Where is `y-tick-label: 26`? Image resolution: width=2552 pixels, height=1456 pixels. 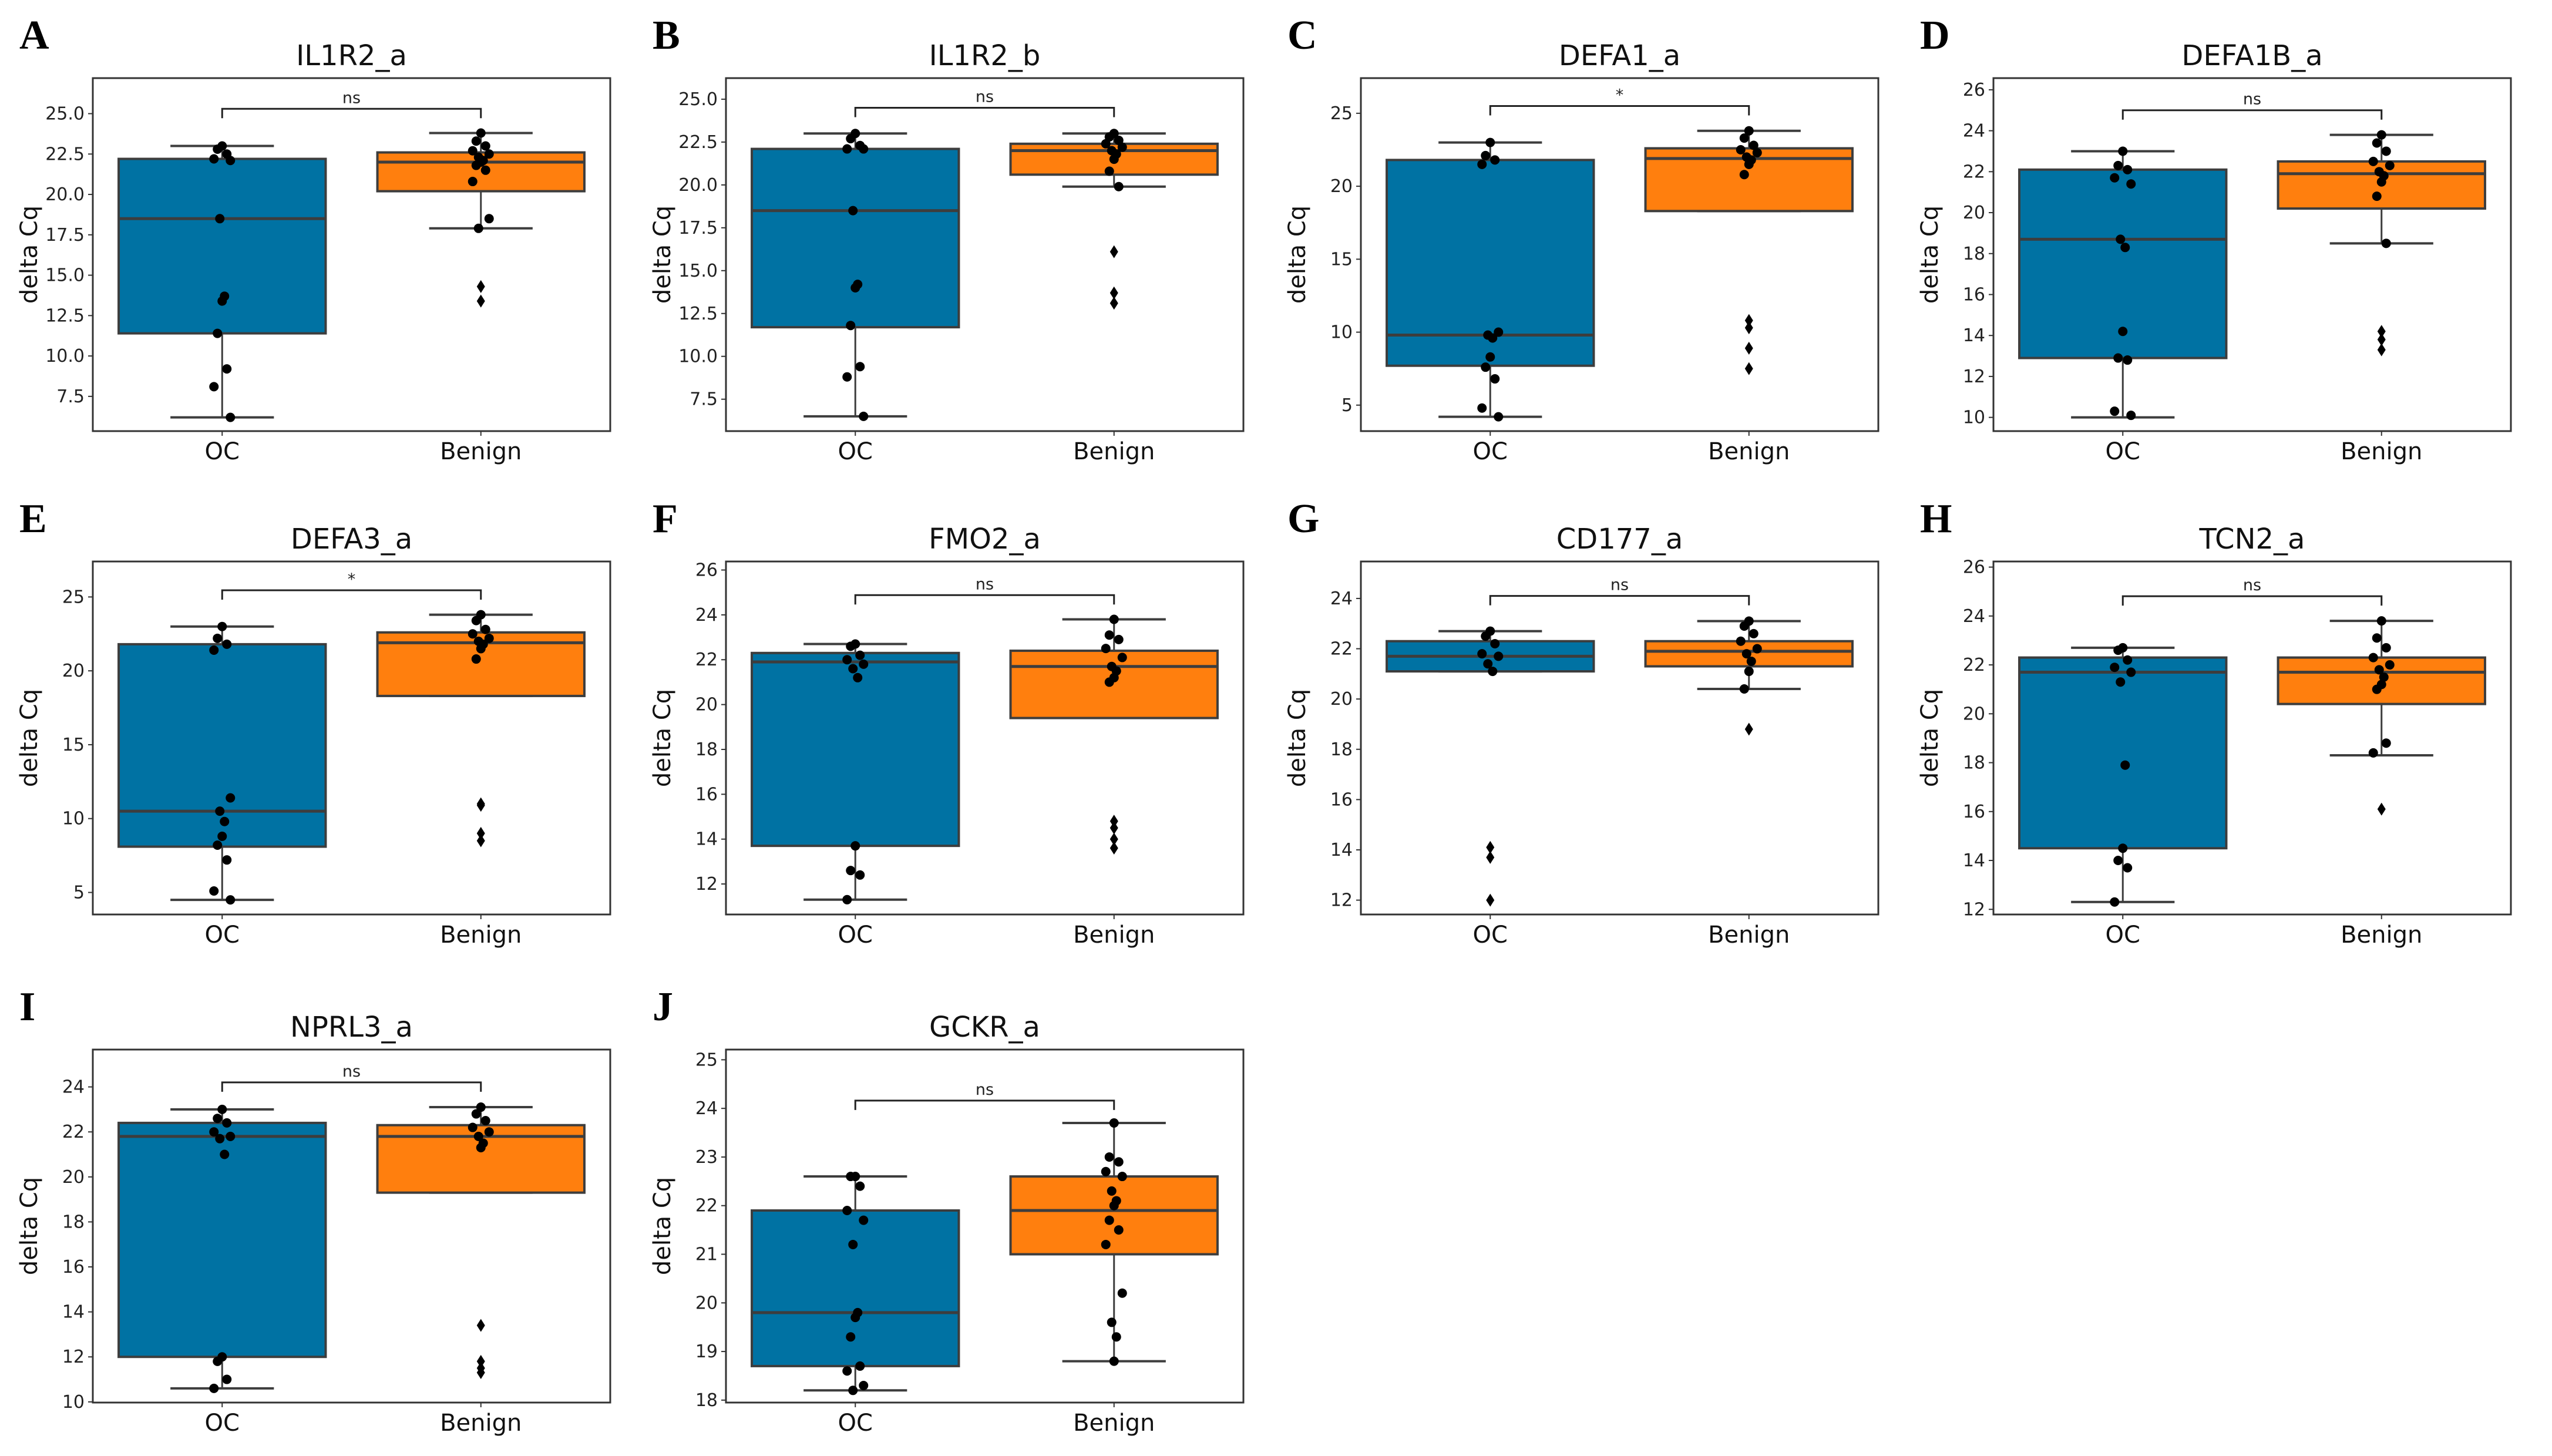 y-tick-label: 26 is located at coordinates (1974, 567).